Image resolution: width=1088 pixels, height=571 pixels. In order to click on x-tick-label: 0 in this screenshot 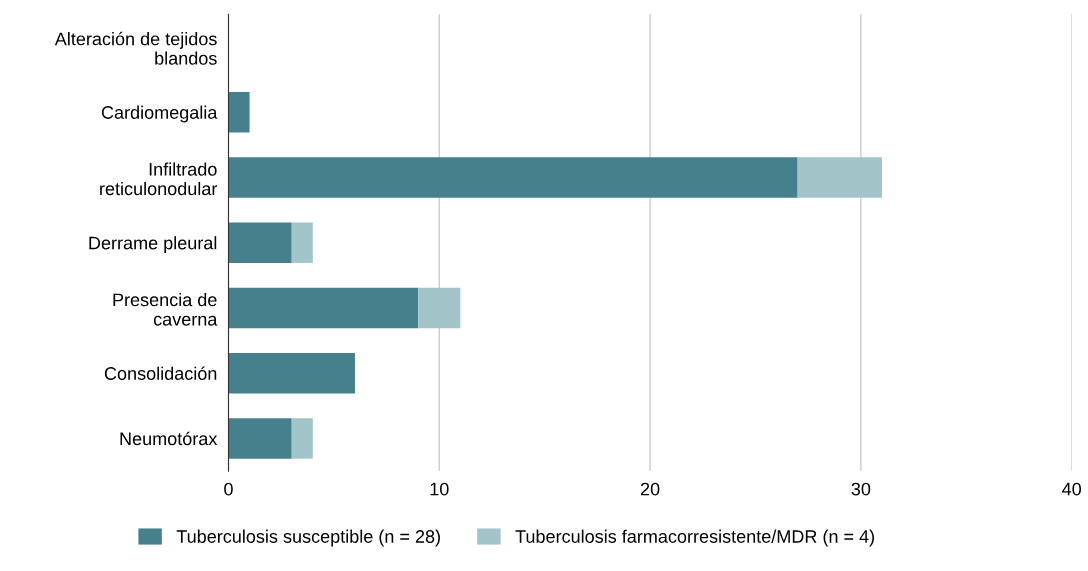, I will do `click(228, 489)`.